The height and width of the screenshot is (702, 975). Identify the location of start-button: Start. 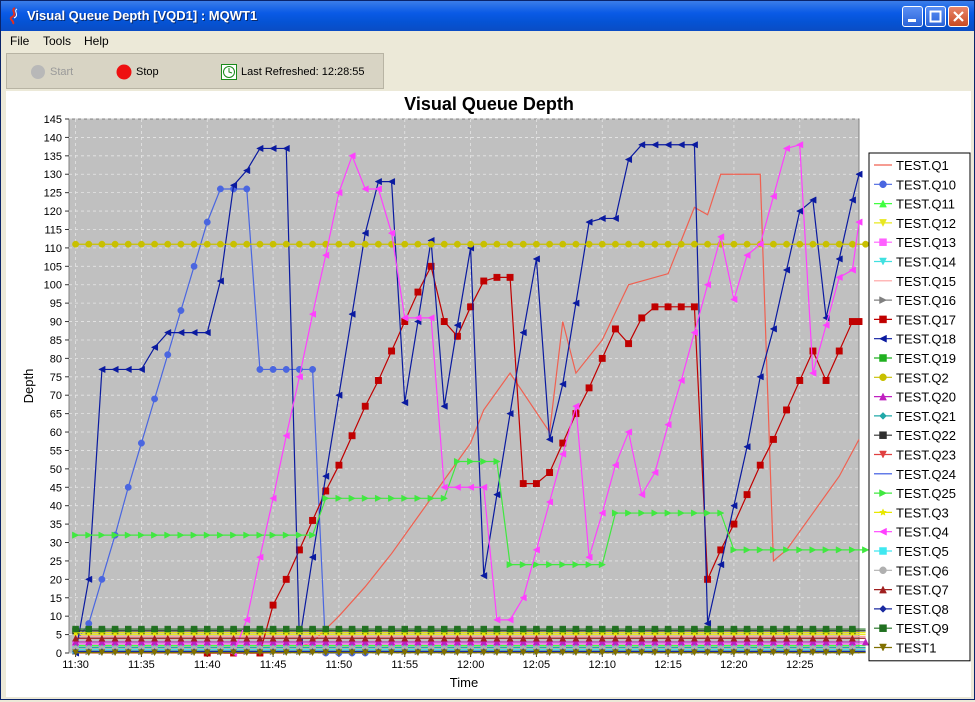
(51, 72).